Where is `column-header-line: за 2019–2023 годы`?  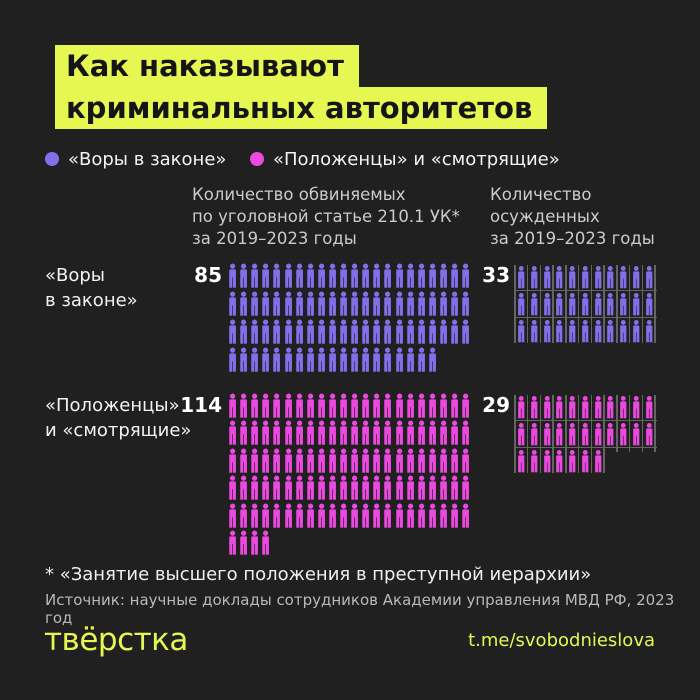 column-header-line: за 2019–2023 годы is located at coordinates (572, 238).